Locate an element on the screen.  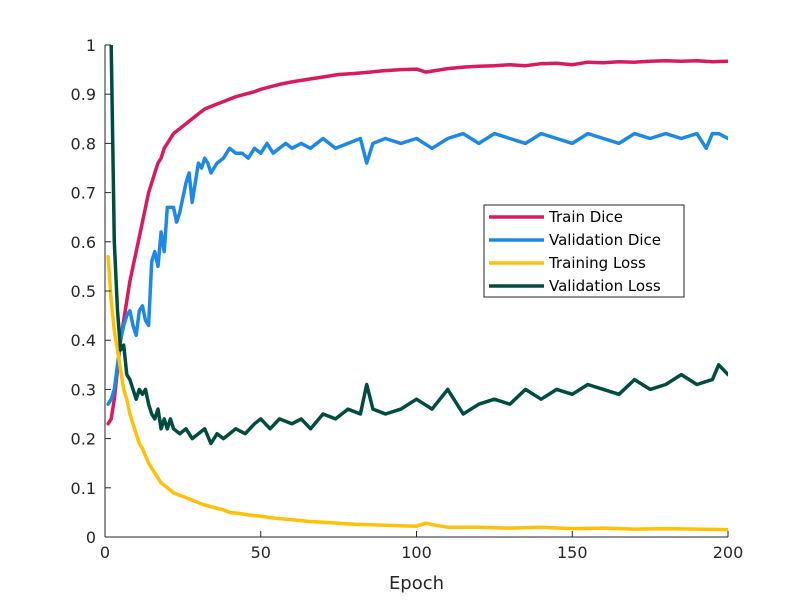
x-tick-label: 200 is located at coordinates (728, 552).